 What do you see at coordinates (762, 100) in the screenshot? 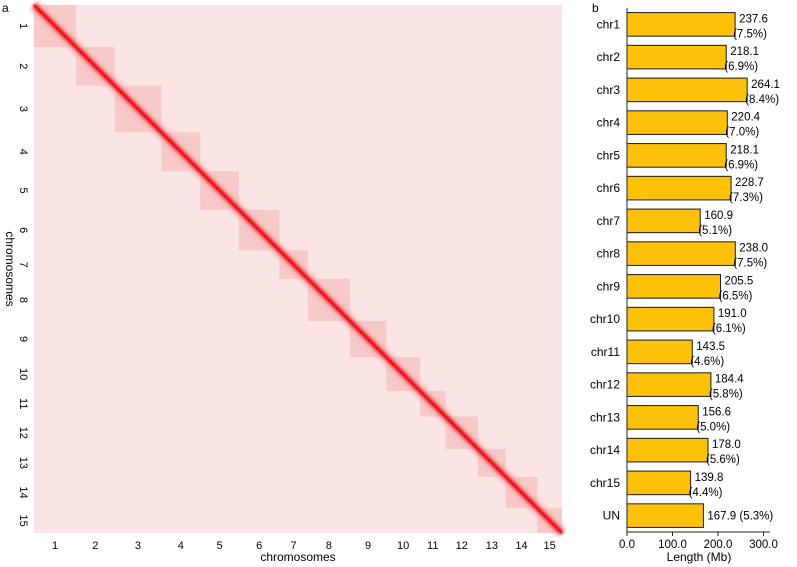
I see `percent-label: (8.4%)` at bounding box center [762, 100].